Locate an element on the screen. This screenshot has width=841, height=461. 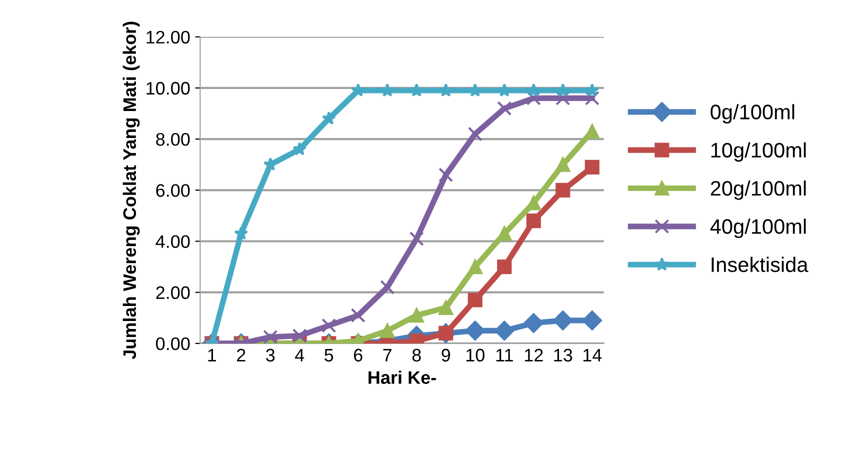
x-tick-label: 6 is located at coordinates (358, 355).